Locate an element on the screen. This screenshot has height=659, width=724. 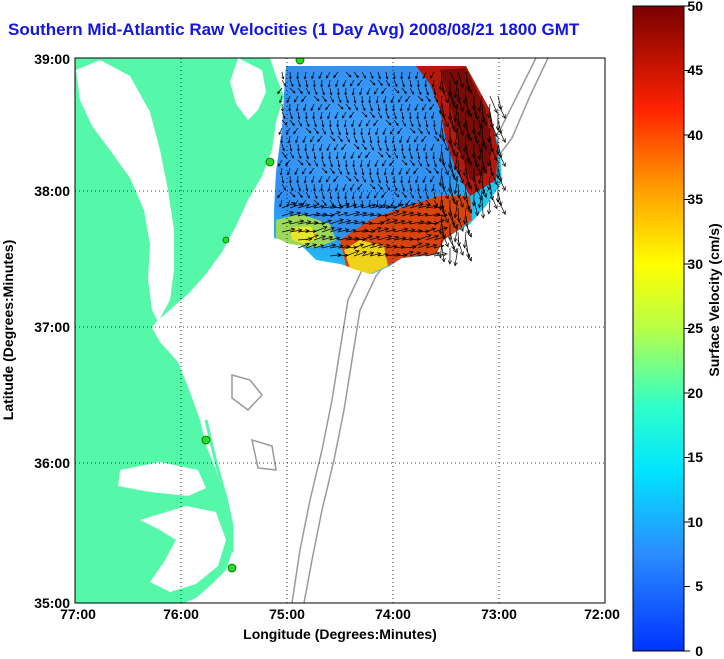
colorbar-tick-label: 15 is located at coordinates (695, 457).